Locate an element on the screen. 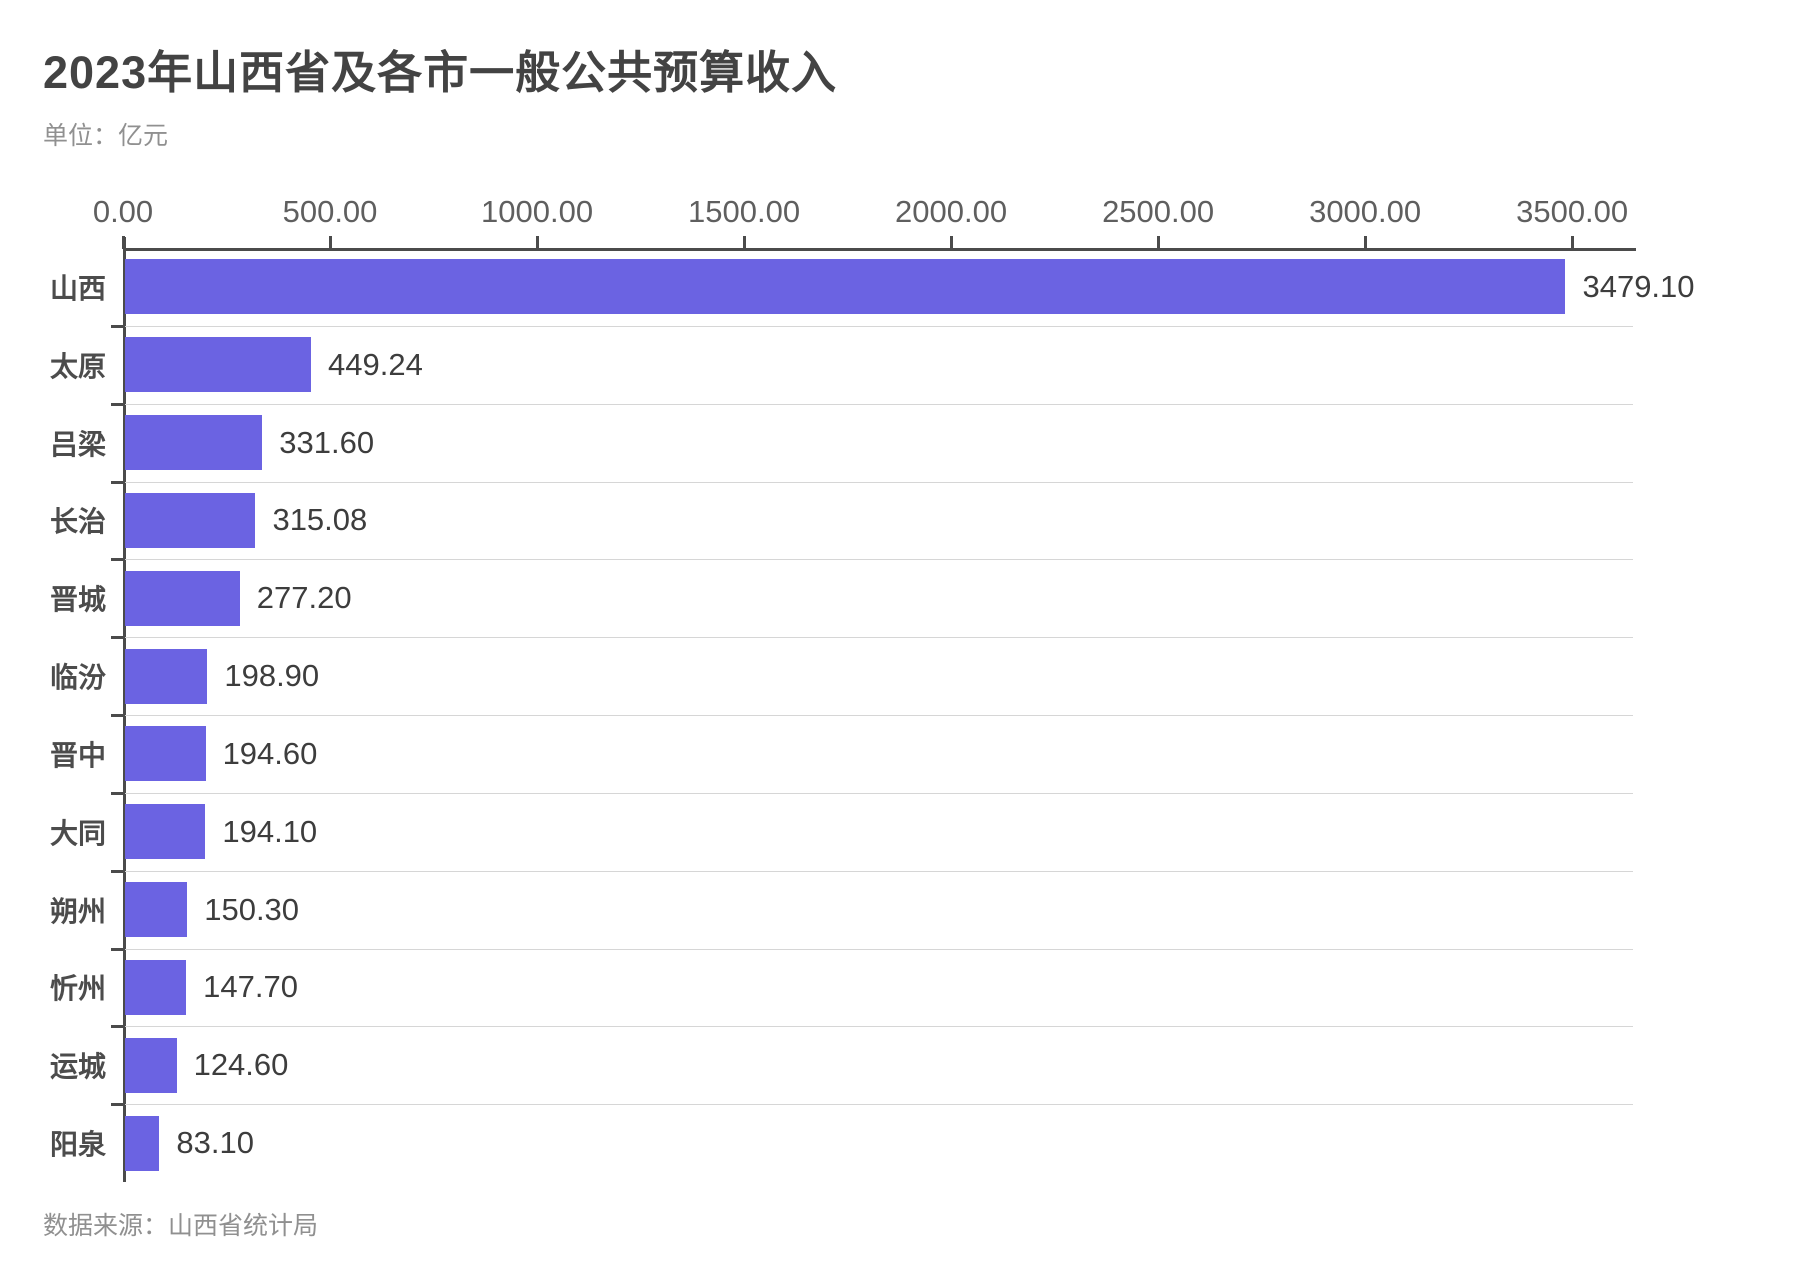  bar-row: 晋中 194.60 is located at coordinates (900, 754).